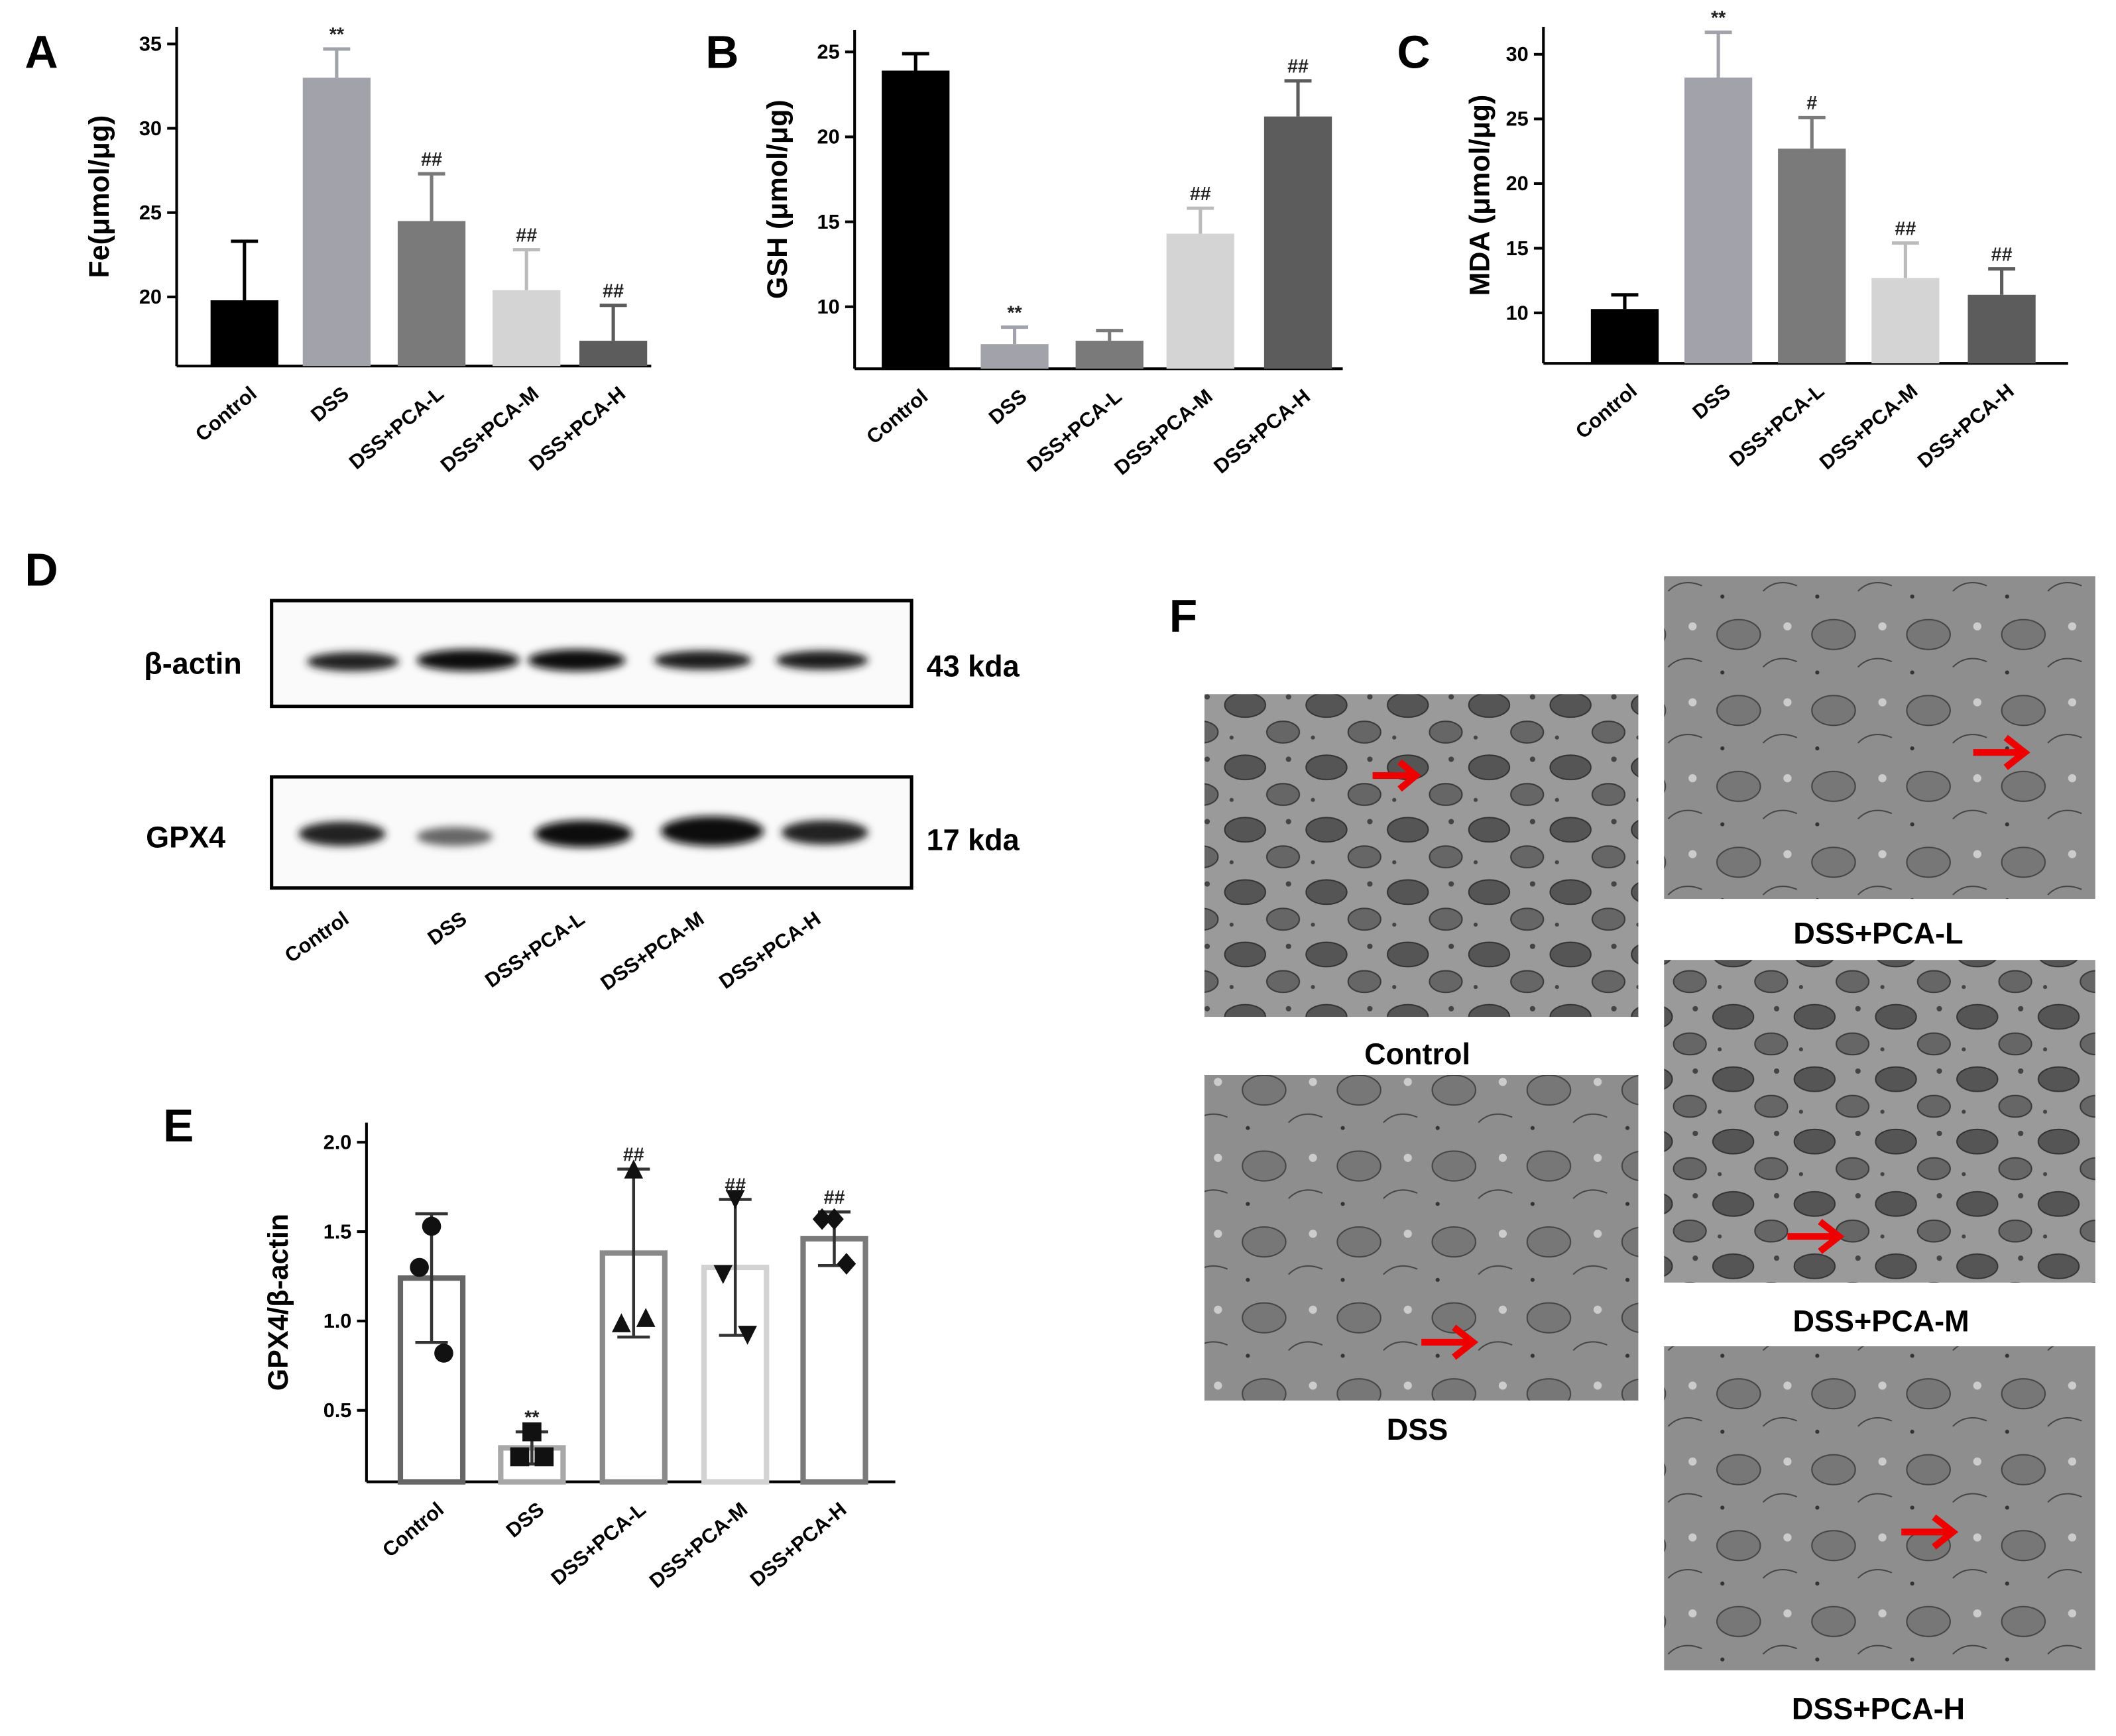 This screenshot has height=1736, width=2116. Describe the element at coordinates (973, 839) in the screenshot. I see `band-size: 17 kda` at that location.